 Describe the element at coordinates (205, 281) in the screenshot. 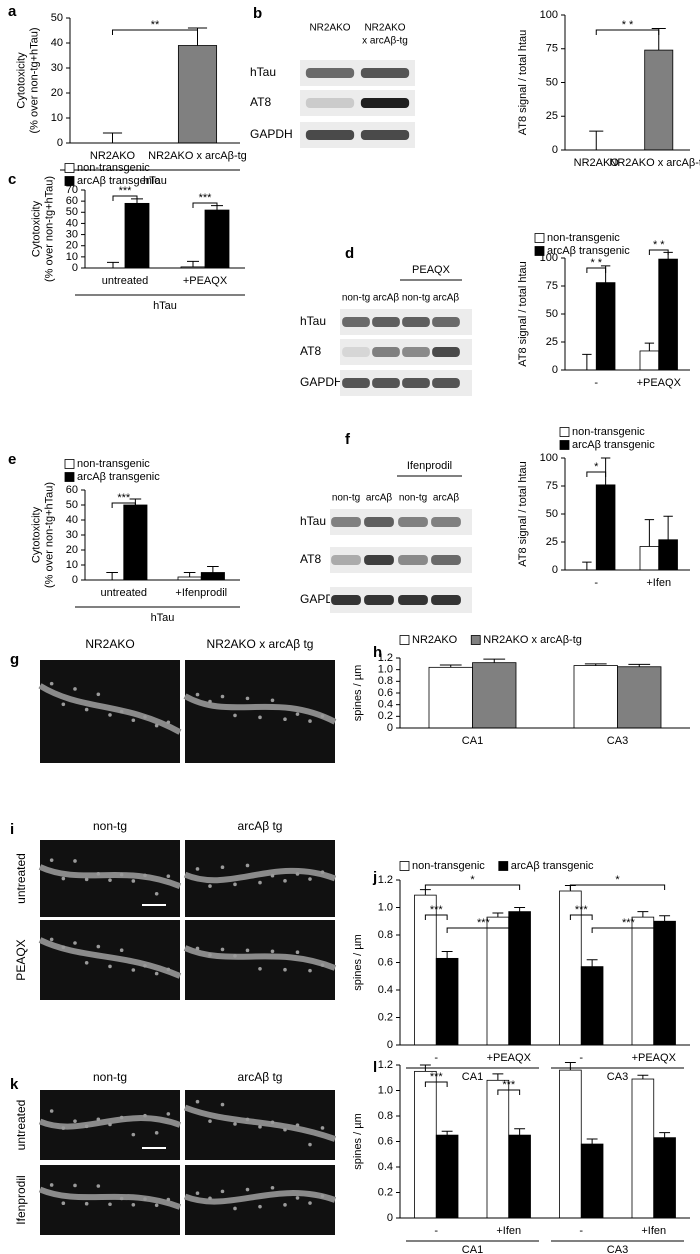

I see `x-tick-label: +PEAQX` at that location.